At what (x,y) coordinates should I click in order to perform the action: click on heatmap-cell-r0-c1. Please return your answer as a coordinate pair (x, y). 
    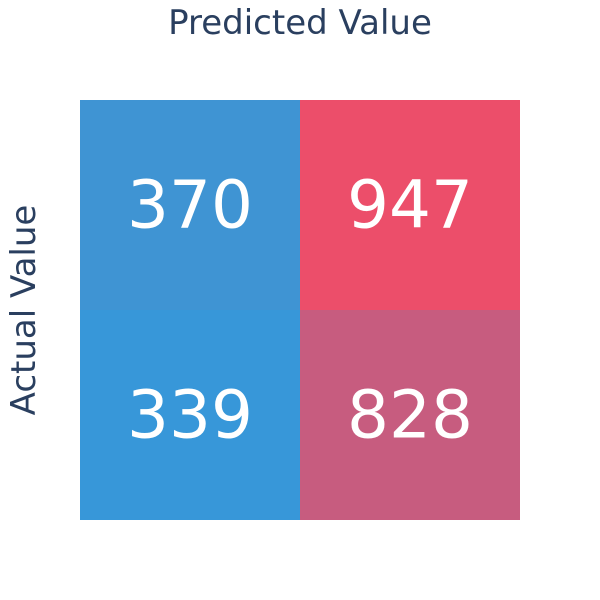
    Looking at the image, I should click on (410, 205).